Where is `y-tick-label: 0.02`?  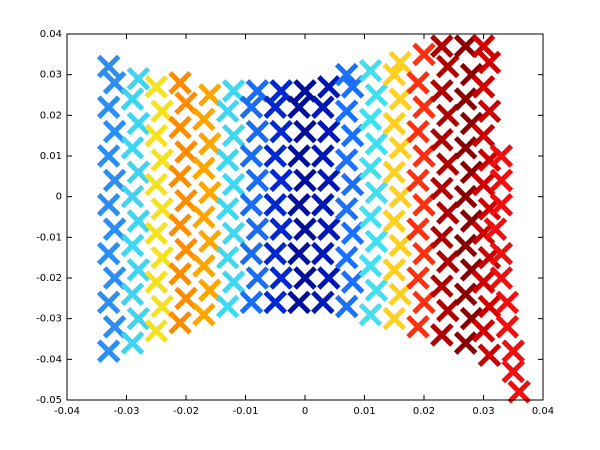 y-tick-label: 0.02 is located at coordinates (51, 115).